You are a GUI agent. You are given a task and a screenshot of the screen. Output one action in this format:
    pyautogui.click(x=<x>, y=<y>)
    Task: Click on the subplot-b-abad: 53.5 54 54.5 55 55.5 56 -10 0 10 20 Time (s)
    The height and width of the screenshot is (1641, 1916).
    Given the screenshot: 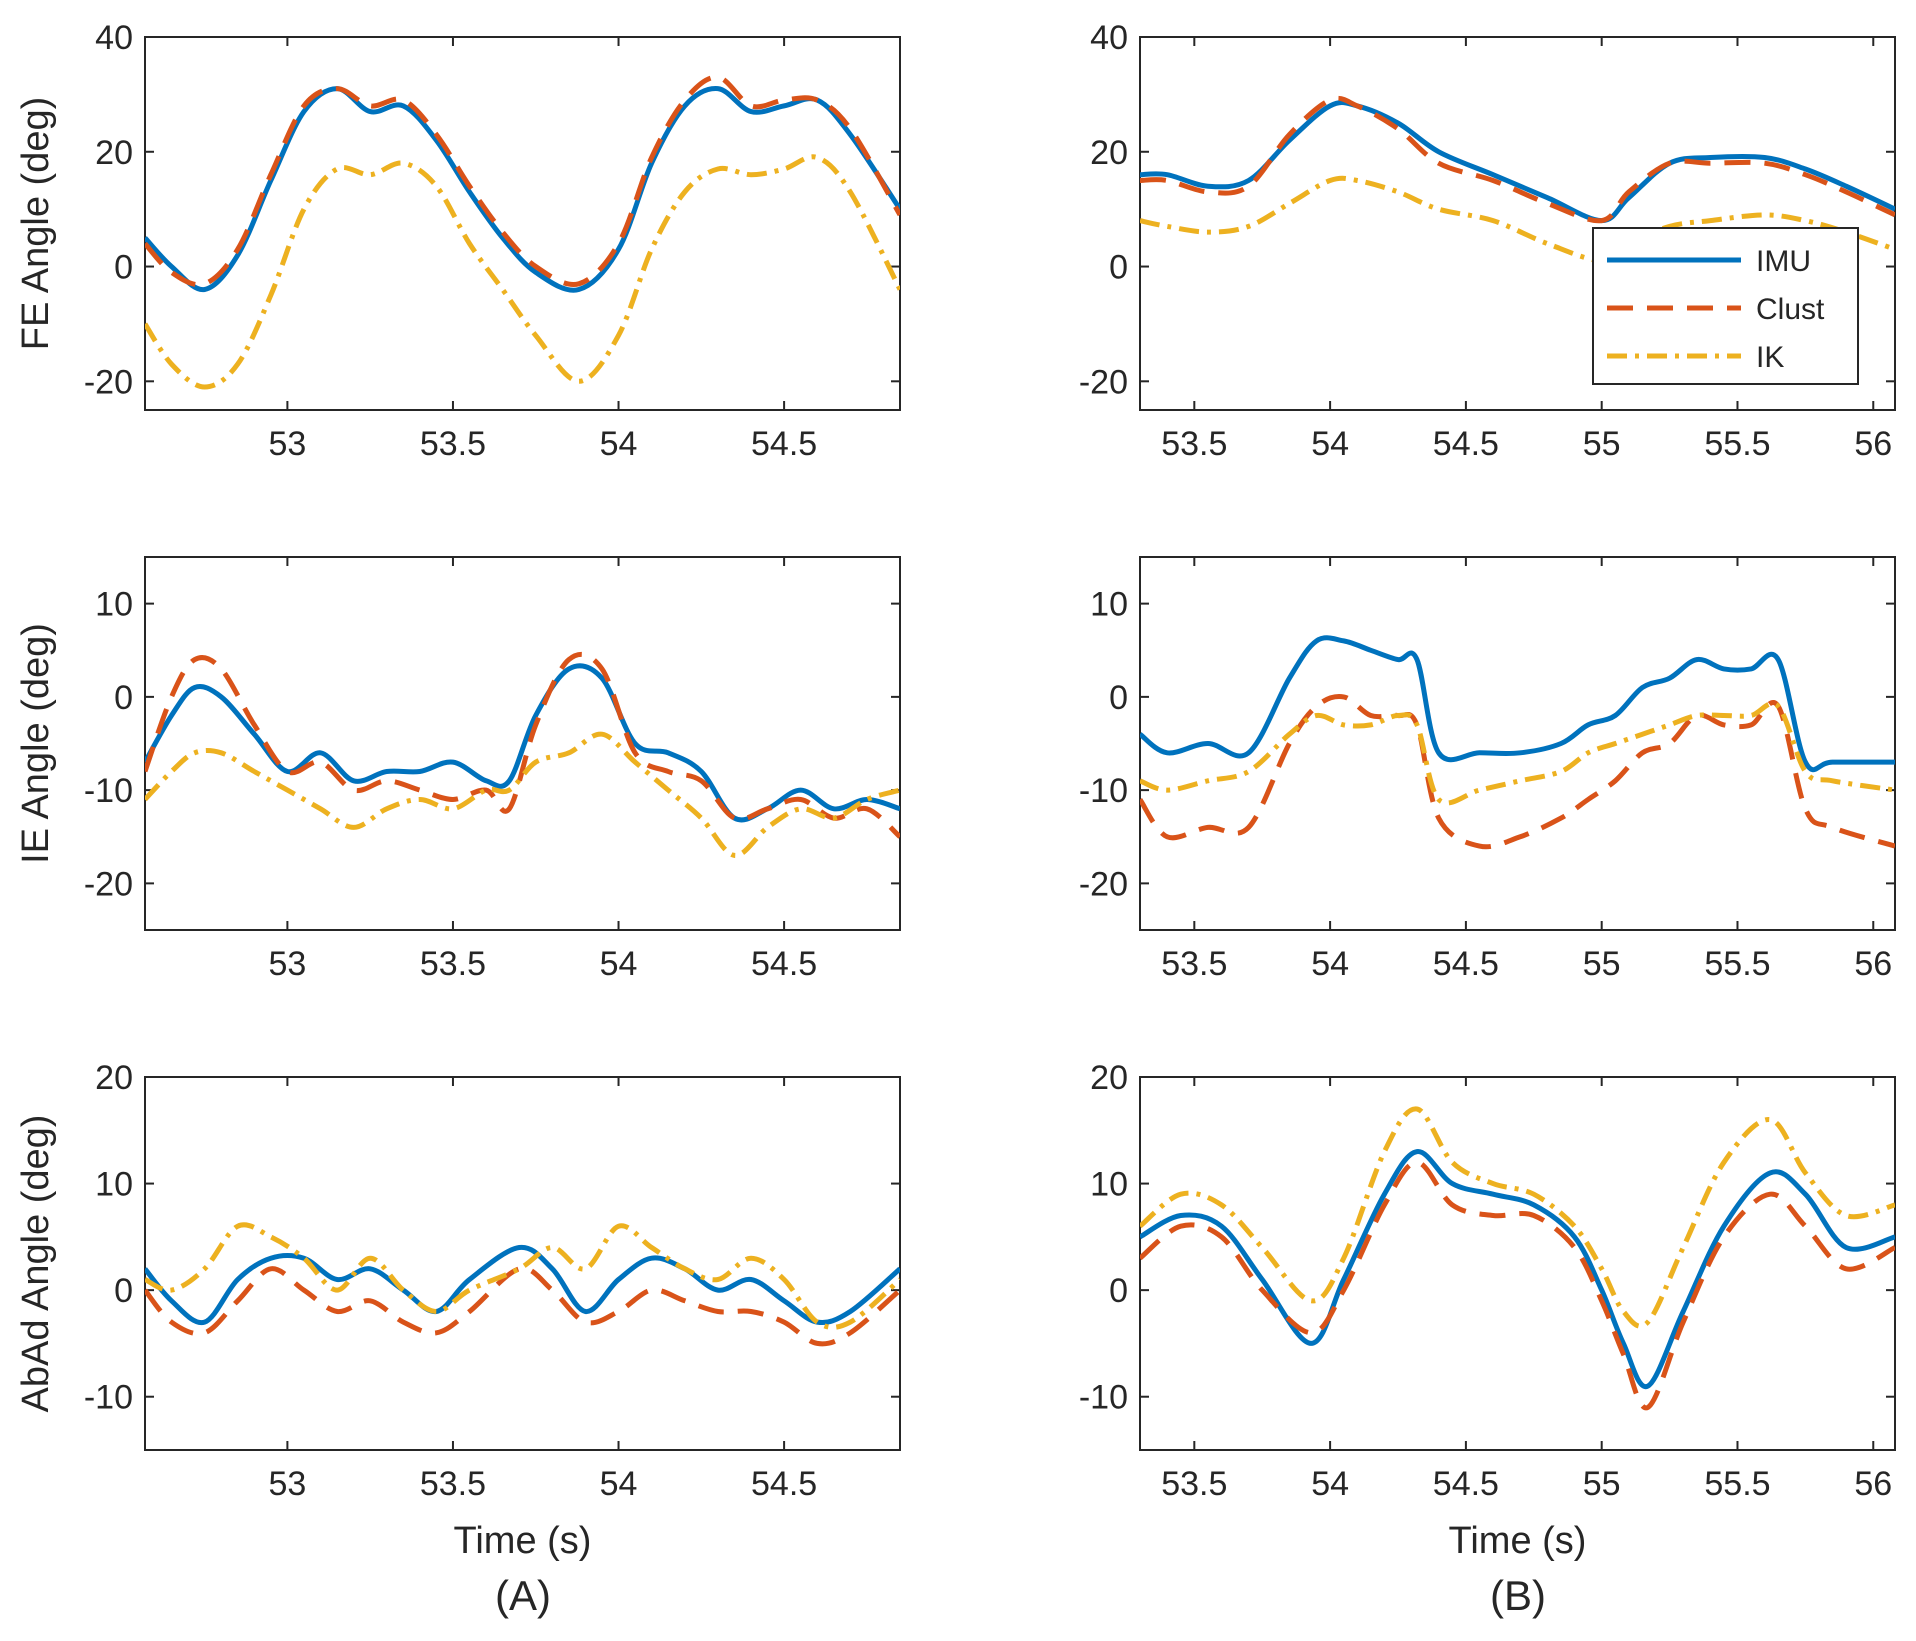 What is the action you would take?
    pyautogui.click(x=1487, y=1310)
    